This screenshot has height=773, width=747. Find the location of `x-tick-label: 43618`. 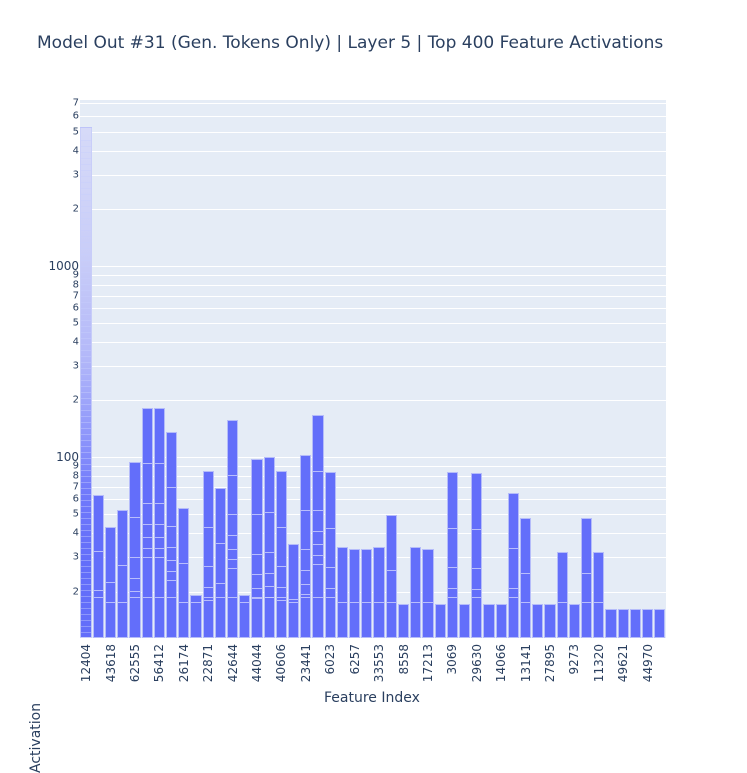

x-tick-label: 43618 is located at coordinates (111, 663).